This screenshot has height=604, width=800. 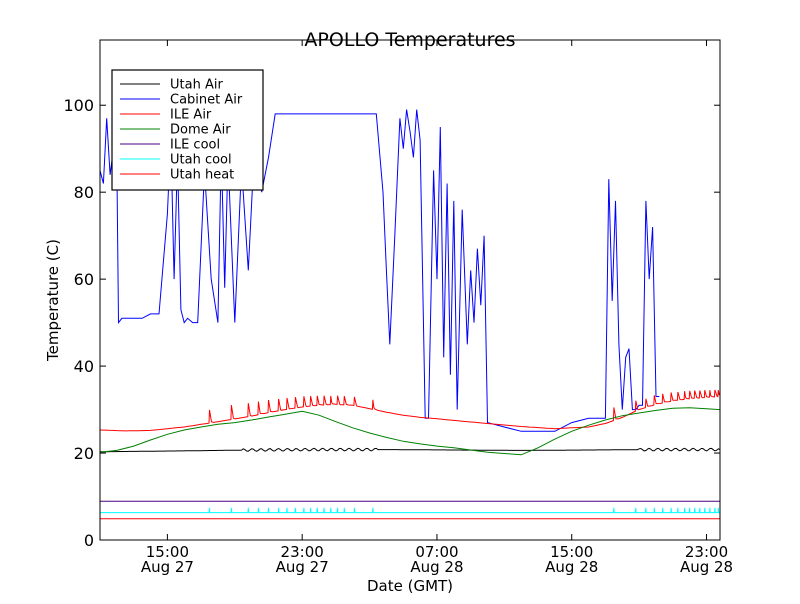 I want to click on chart-title: APOLLO Temperatures, so click(x=409, y=40).